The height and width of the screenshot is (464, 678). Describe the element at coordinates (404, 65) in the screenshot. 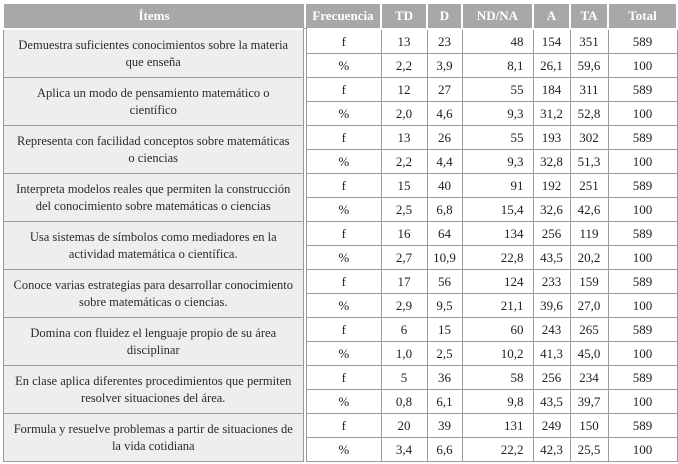

I see `value-pct-td: 2,2` at that location.